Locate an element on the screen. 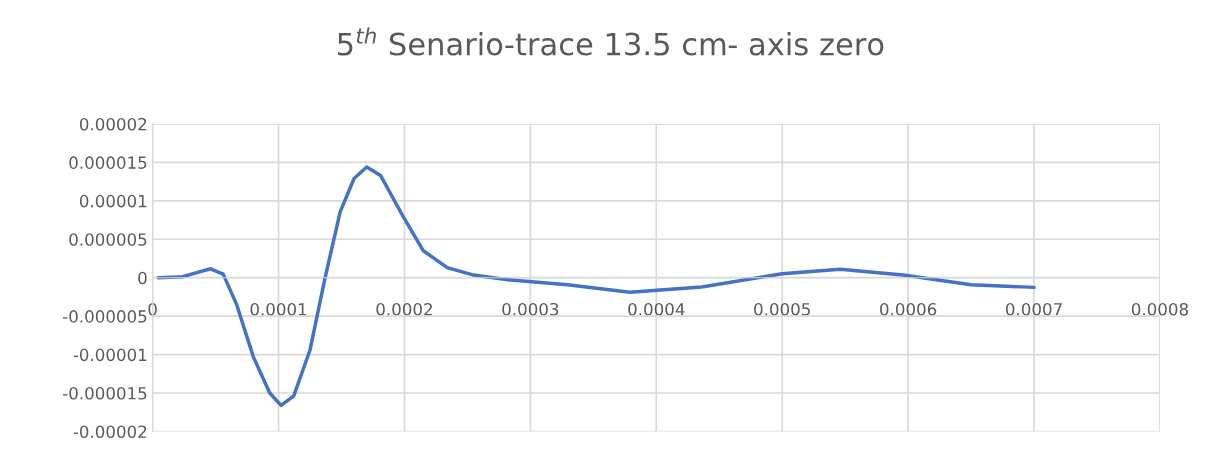 This screenshot has width=1221, height=459. x-tick-label: 0.0005 is located at coordinates (782, 309).